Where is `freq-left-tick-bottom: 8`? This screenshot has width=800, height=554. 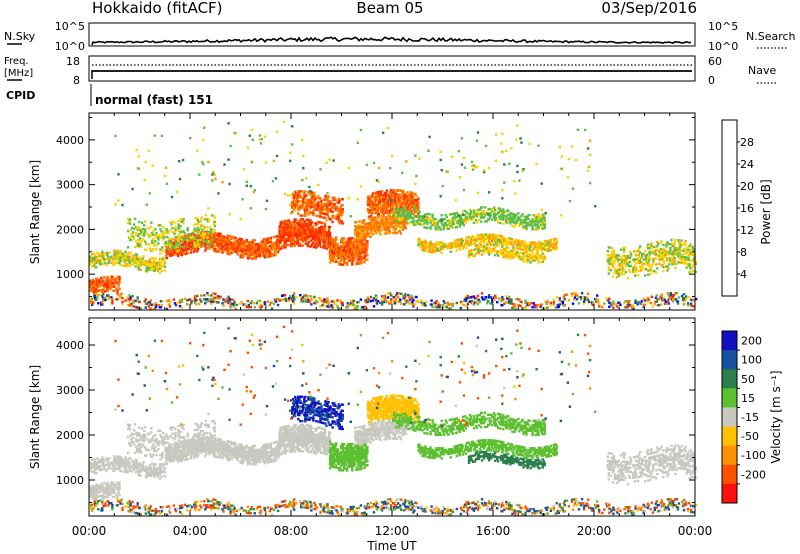 freq-left-tick-bottom: 8 is located at coordinates (76, 80).